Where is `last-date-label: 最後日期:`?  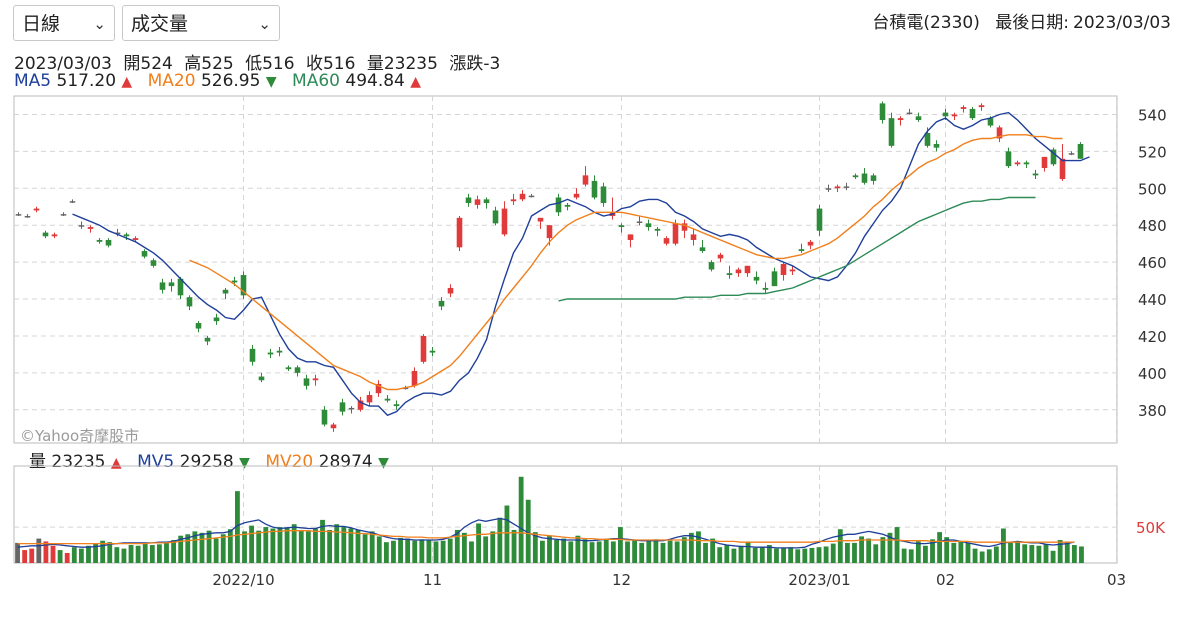 last-date-label: 最後日期: is located at coordinates (1032, 23).